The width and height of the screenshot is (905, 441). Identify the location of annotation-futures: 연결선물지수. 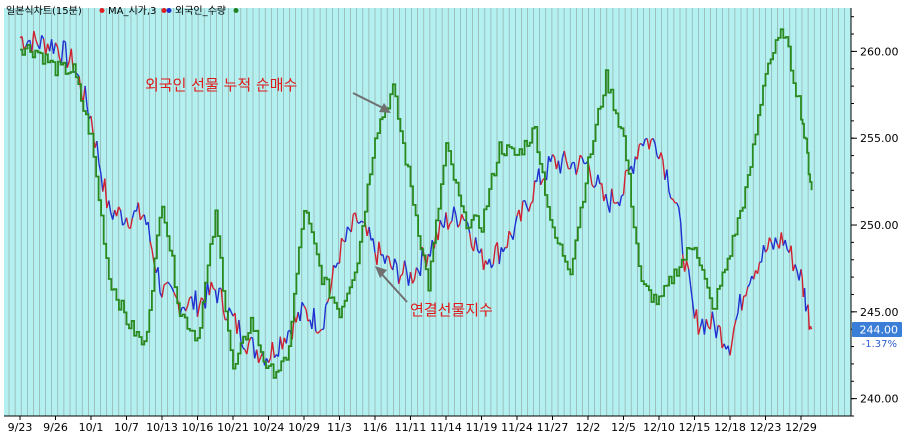
(434, 292).